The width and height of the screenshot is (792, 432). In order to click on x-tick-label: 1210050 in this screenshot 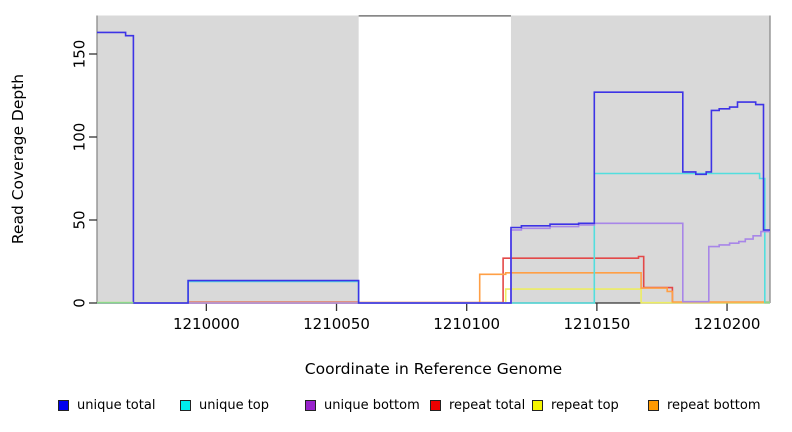, I will do `click(336, 324)`.